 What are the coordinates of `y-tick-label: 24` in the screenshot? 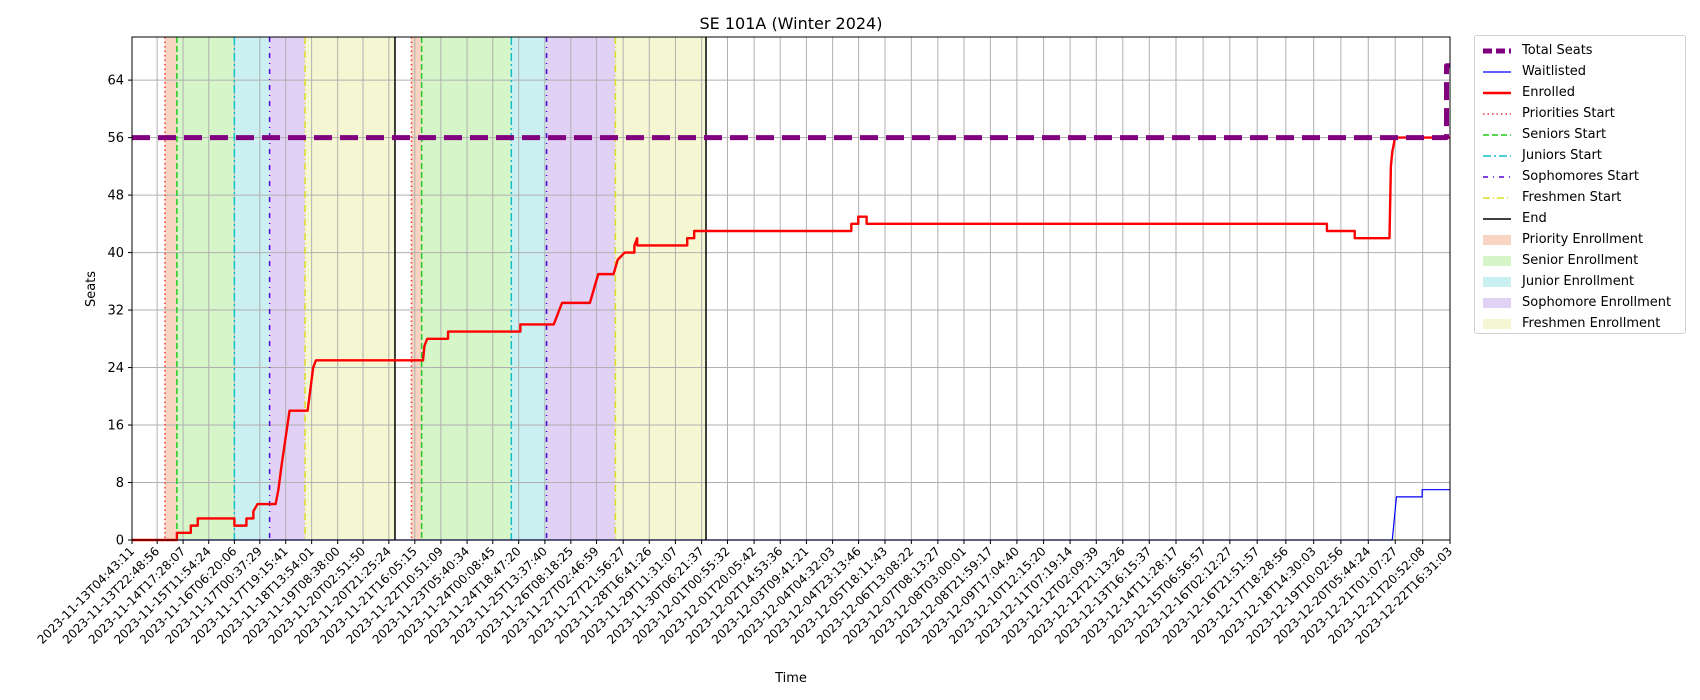 It's located at (115, 368).